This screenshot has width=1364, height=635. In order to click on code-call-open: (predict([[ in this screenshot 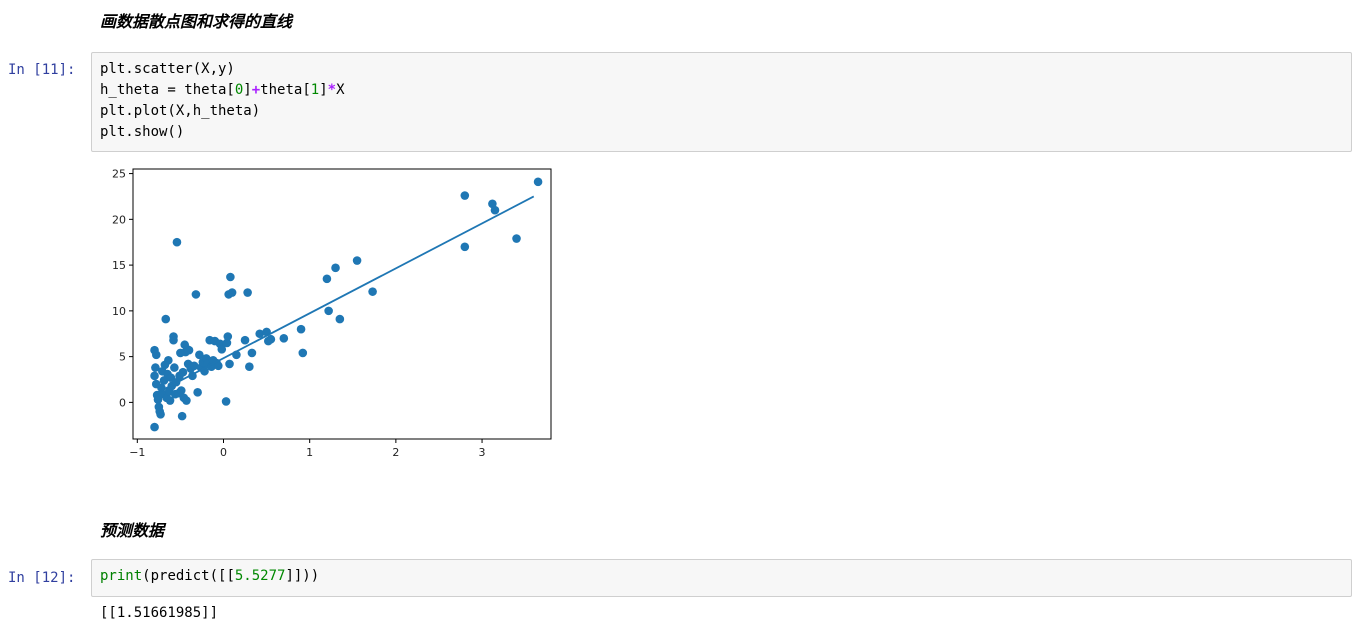, I will do `click(188, 576)`.